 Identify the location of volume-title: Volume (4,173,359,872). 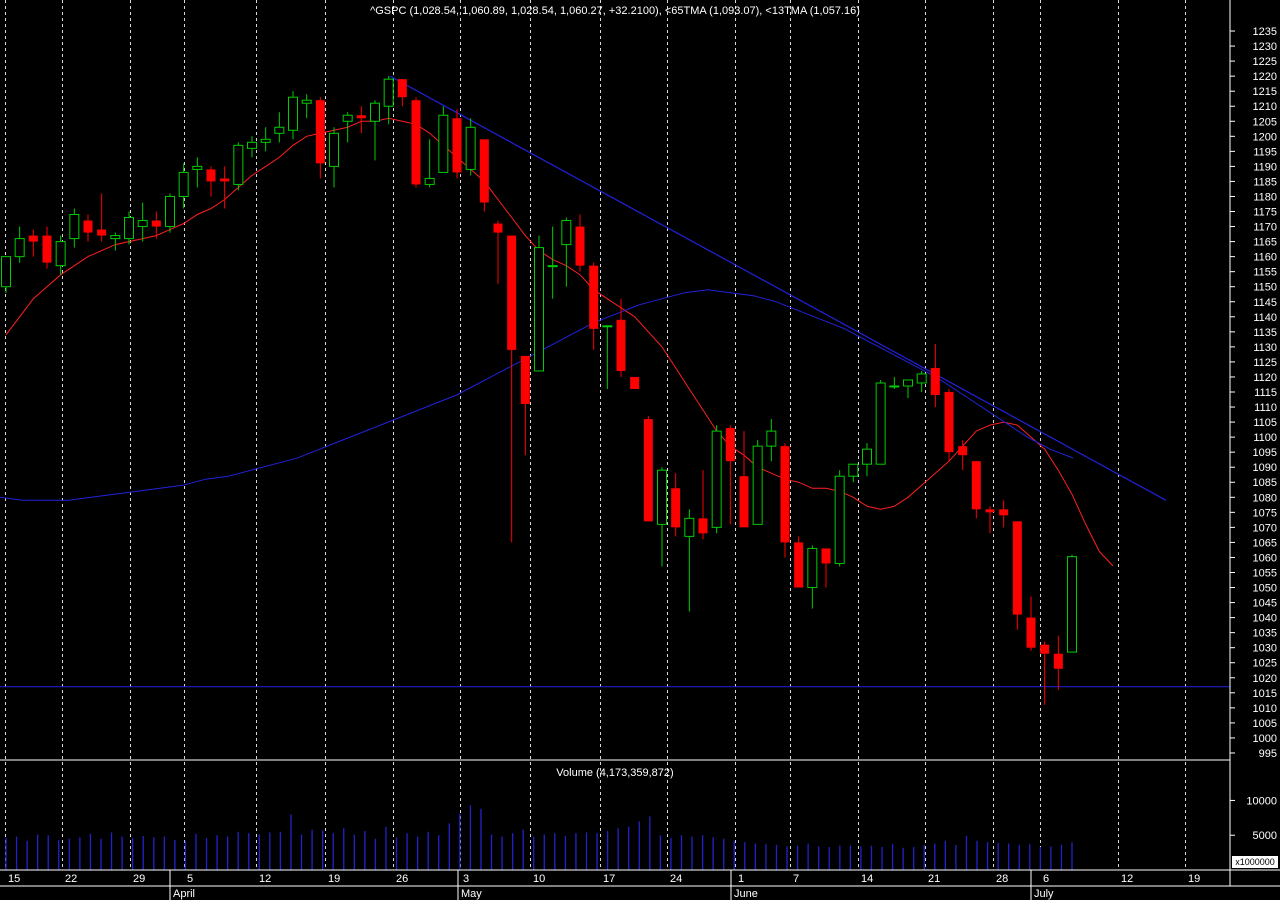
(614, 773).